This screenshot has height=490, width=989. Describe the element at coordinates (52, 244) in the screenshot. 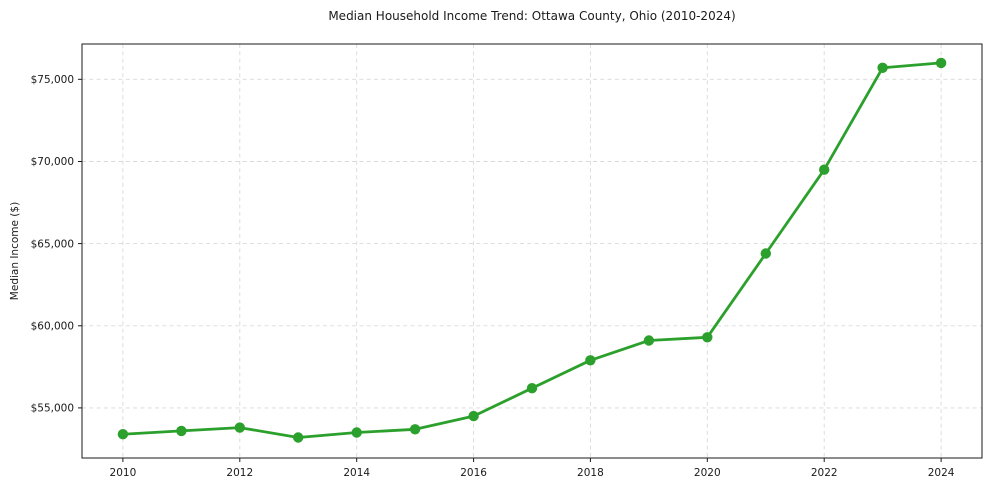

I see `y-tick-label: $65,000` at that location.